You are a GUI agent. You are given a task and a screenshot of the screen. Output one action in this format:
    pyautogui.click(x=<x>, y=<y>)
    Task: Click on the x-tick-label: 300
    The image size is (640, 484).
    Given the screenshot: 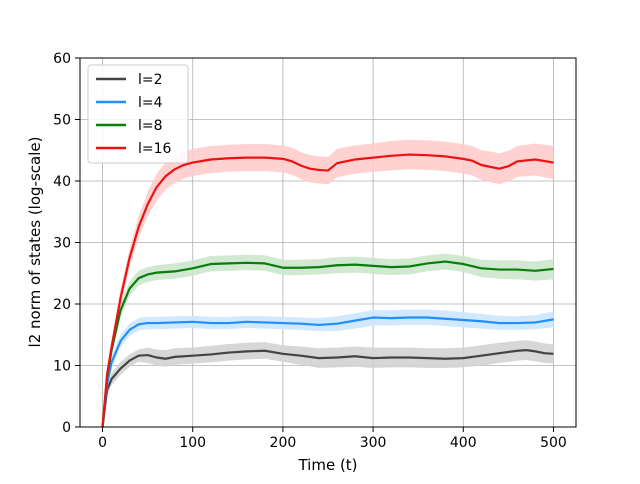 What is the action you would take?
    pyautogui.click(x=373, y=443)
    